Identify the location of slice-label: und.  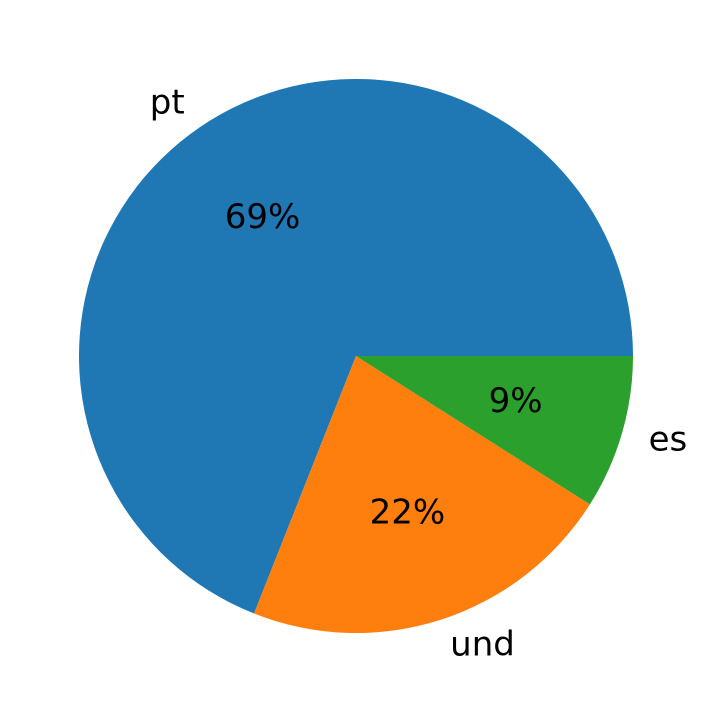
(482, 644).